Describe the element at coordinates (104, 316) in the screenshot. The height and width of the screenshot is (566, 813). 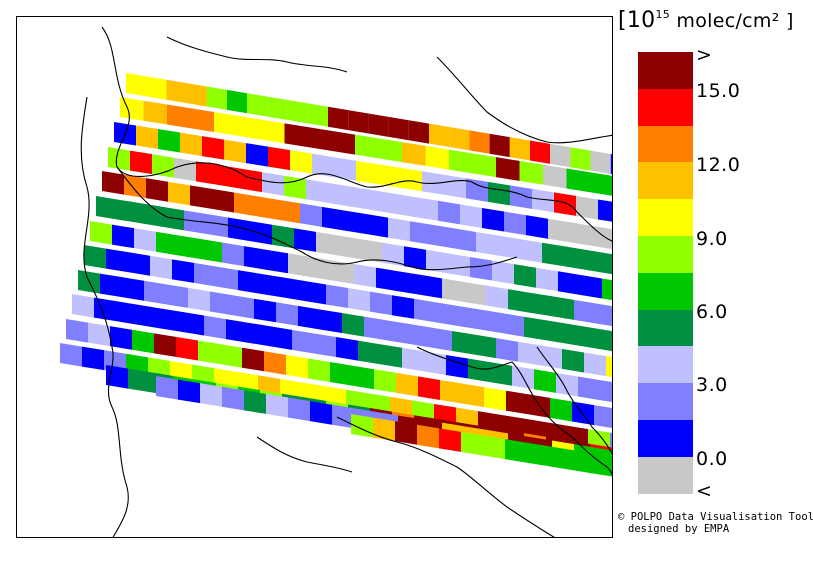
I see `west-border-line` at that location.